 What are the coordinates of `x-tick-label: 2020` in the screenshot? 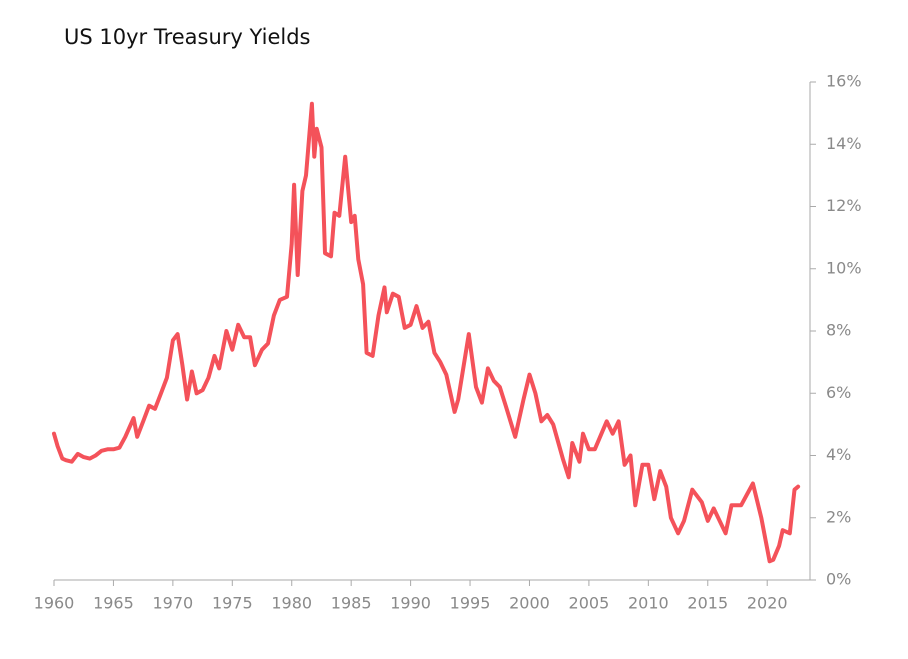 It's located at (767, 603).